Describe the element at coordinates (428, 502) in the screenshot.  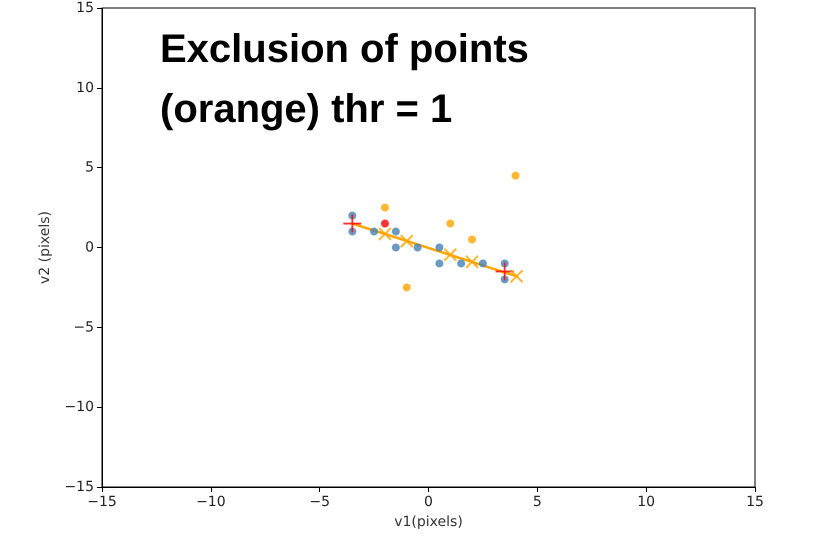
I see `x-tick-label: 0` at that location.